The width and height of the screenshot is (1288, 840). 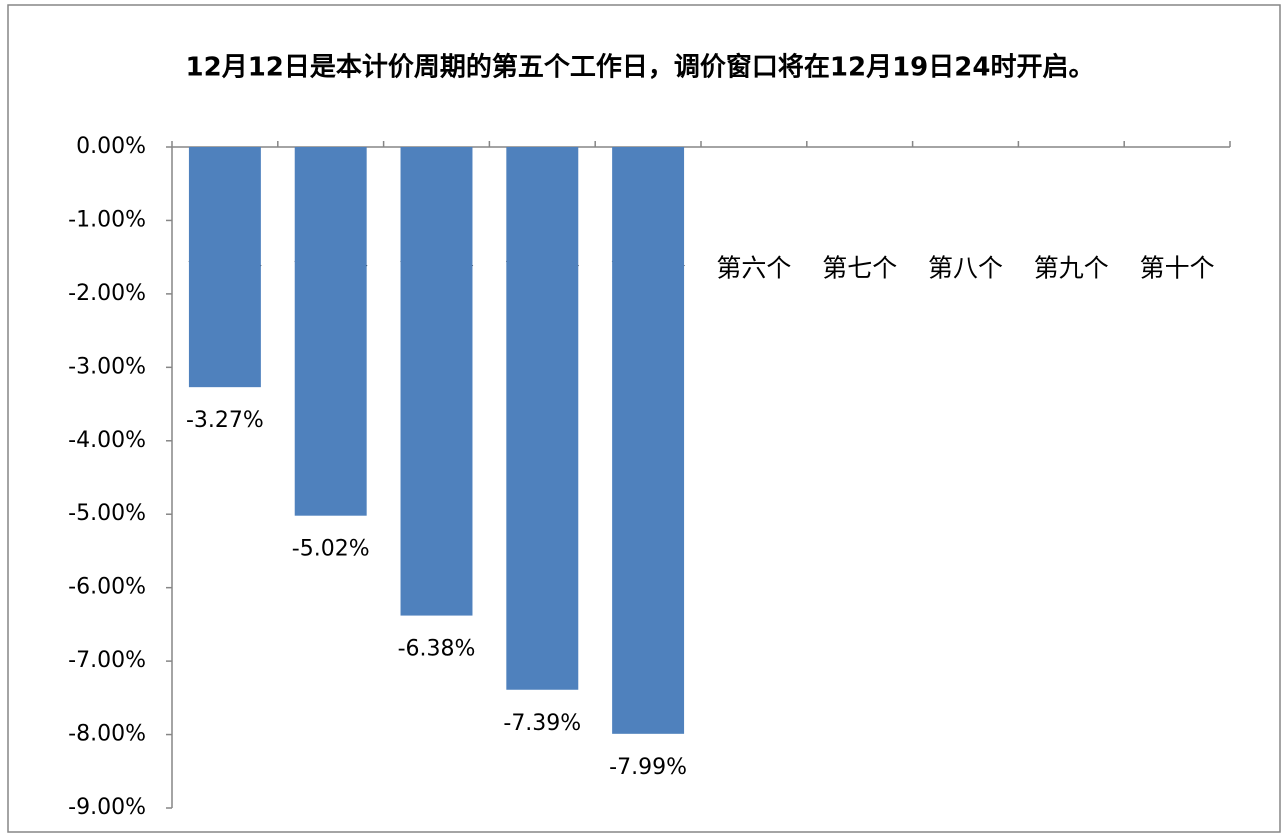 What do you see at coordinates (107, 366) in the screenshot?
I see `y-tick-label: -3.00%` at bounding box center [107, 366].